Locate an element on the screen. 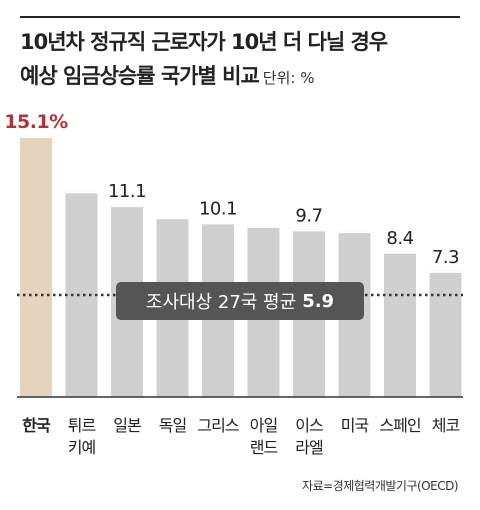 The image size is (480, 510). category-label-8: 미국 is located at coordinates (355, 425).